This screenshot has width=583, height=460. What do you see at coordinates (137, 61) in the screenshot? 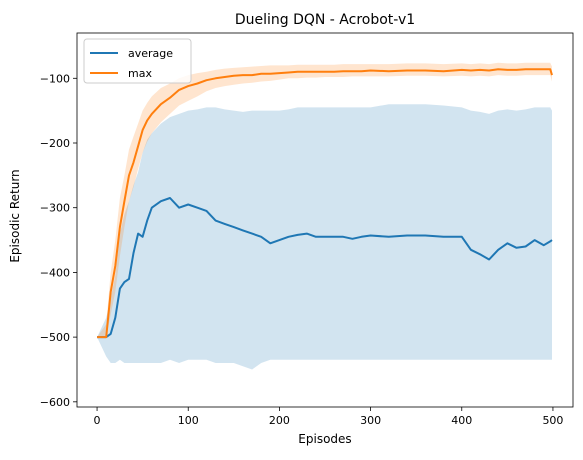
I see `legend: average max` at bounding box center [137, 61].